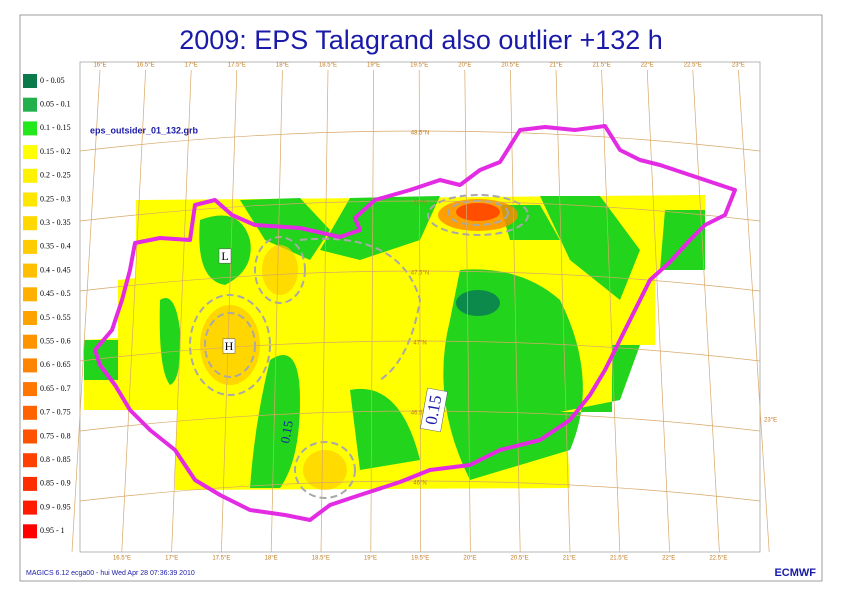 This screenshot has height=600, width=841. I want to click on contour-label: H, so click(229, 346).